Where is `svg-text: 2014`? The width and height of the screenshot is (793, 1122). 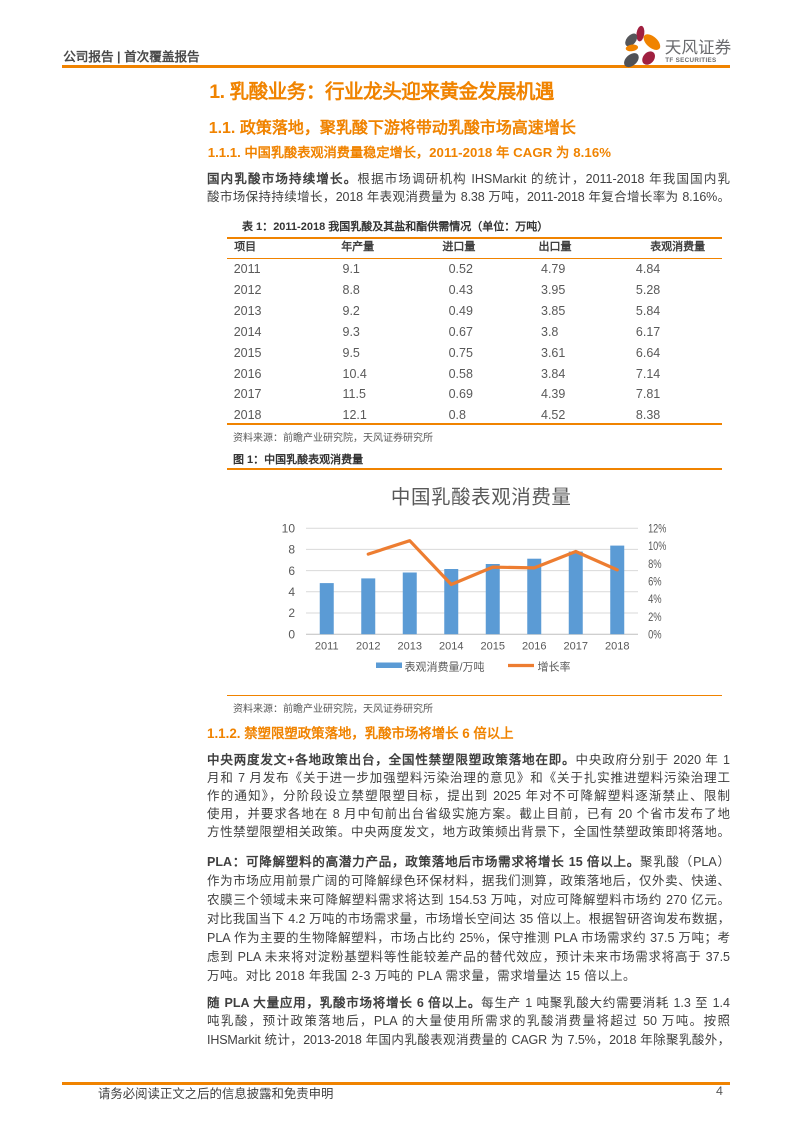
svg-text: 2014 is located at coordinates (451, 646).